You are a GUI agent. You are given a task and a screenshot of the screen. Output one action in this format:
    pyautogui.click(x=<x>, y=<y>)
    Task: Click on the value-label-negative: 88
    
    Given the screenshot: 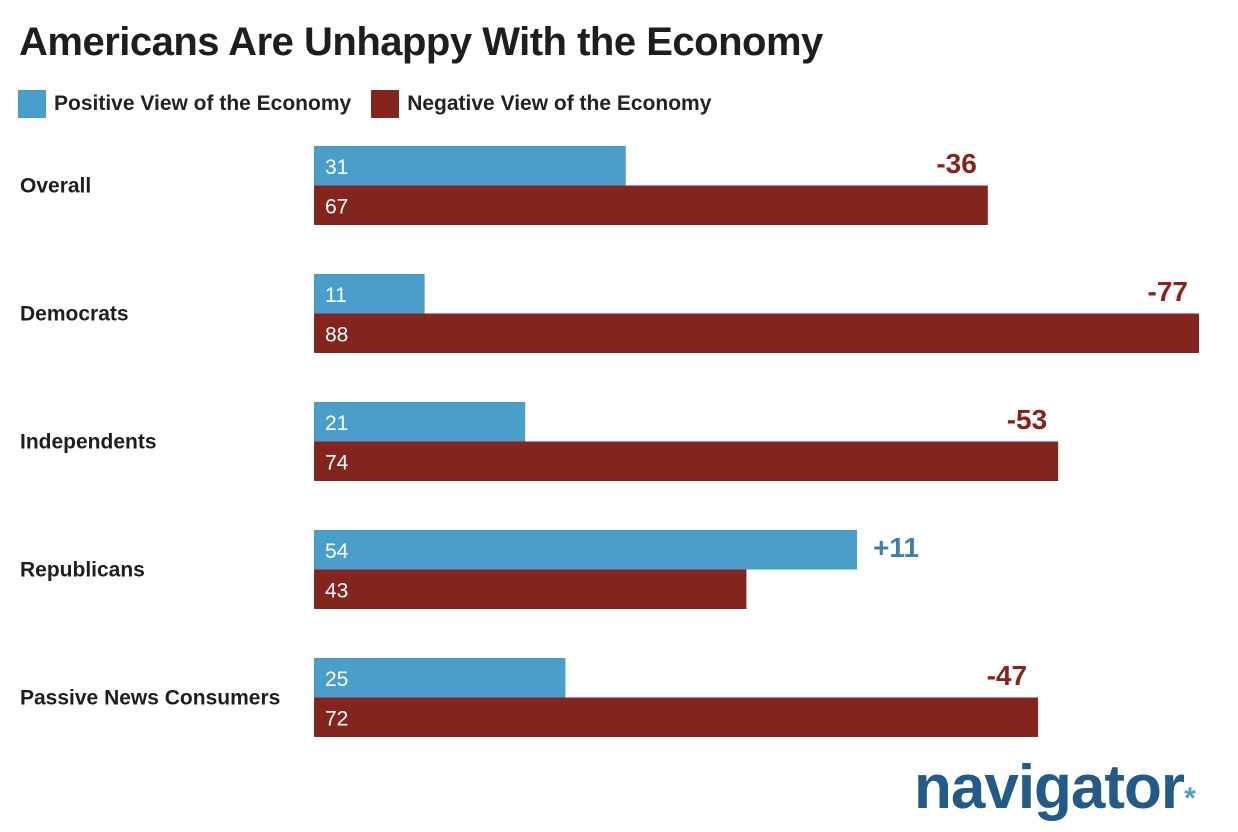 What is the action you would take?
    pyautogui.click(x=336, y=335)
    